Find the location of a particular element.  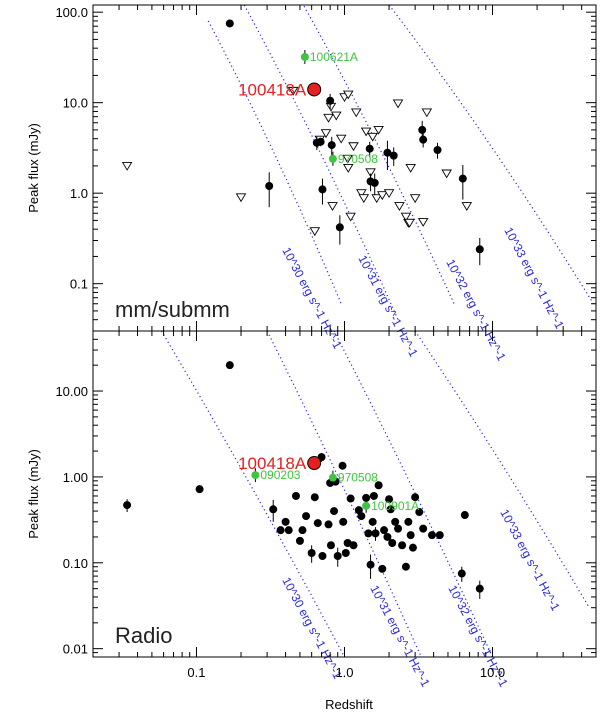

panel-label: mm/submm is located at coordinates (172, 309).